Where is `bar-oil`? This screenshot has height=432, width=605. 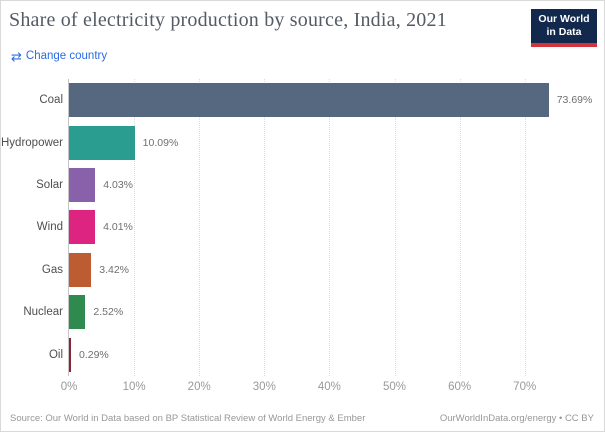 bar-oil is located at coordinates (70, 354).